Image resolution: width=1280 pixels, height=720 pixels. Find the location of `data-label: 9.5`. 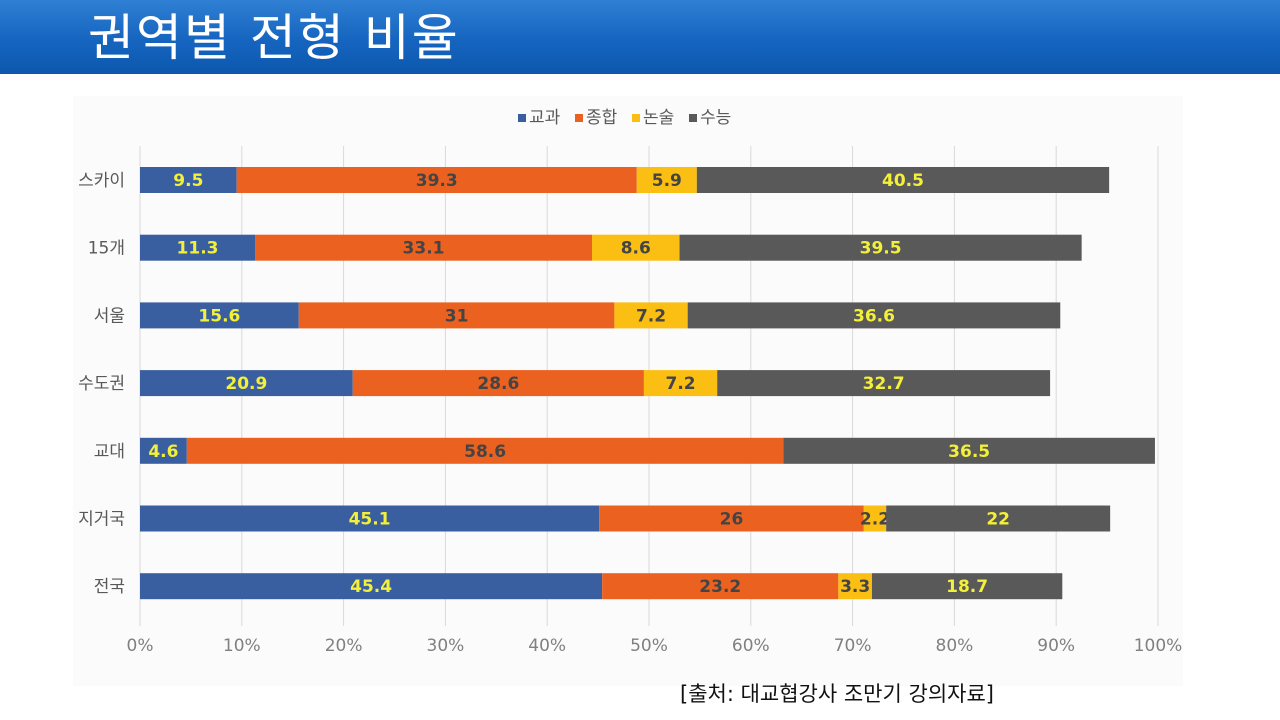

data-label: 9.5 is located at coordinates (188, 181).